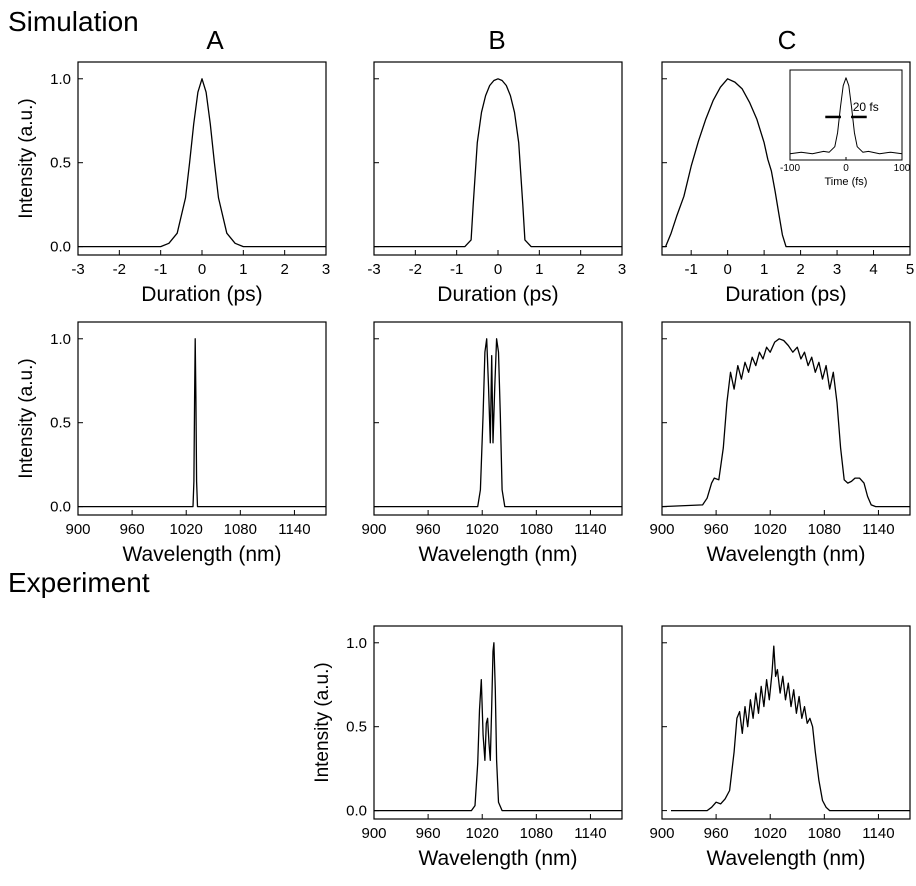  Describe the element at coordinates (73, 21) in the screenshot. I see `section-label-simulation: Simulation` at that location.